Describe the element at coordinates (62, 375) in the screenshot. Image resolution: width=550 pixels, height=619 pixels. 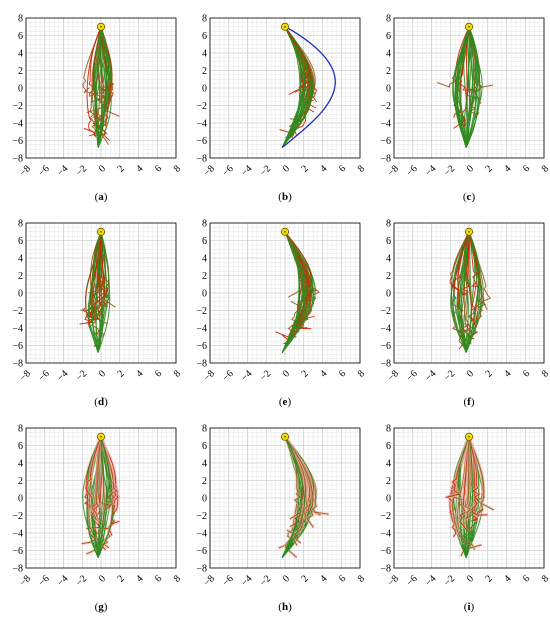
I see `x-tick-label: −4` at that location.